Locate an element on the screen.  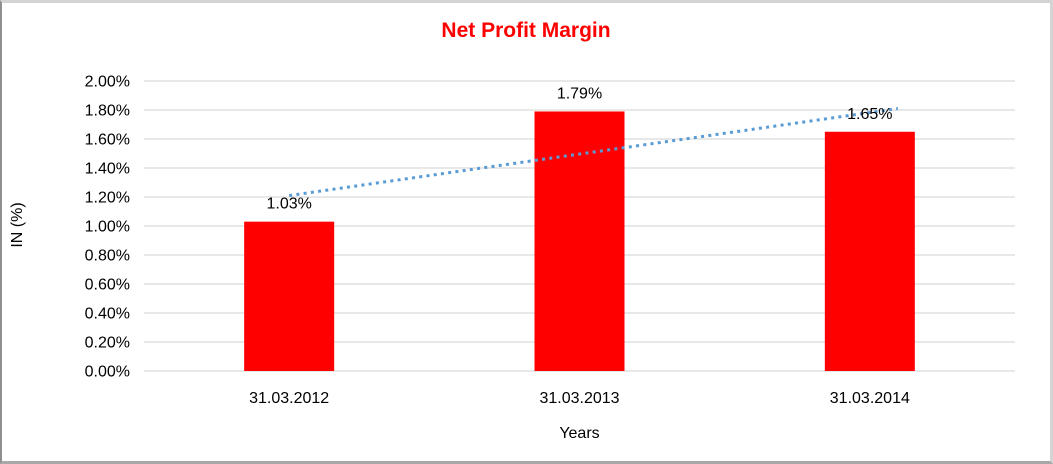
bar-value-label: 1.03% is located at coordinates (288, 204).